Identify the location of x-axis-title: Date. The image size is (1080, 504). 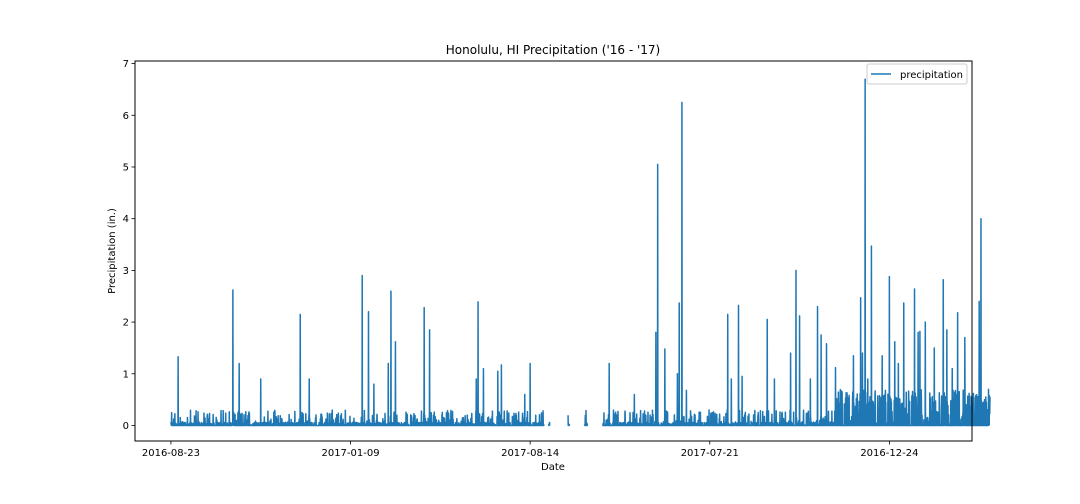
(553, 467).